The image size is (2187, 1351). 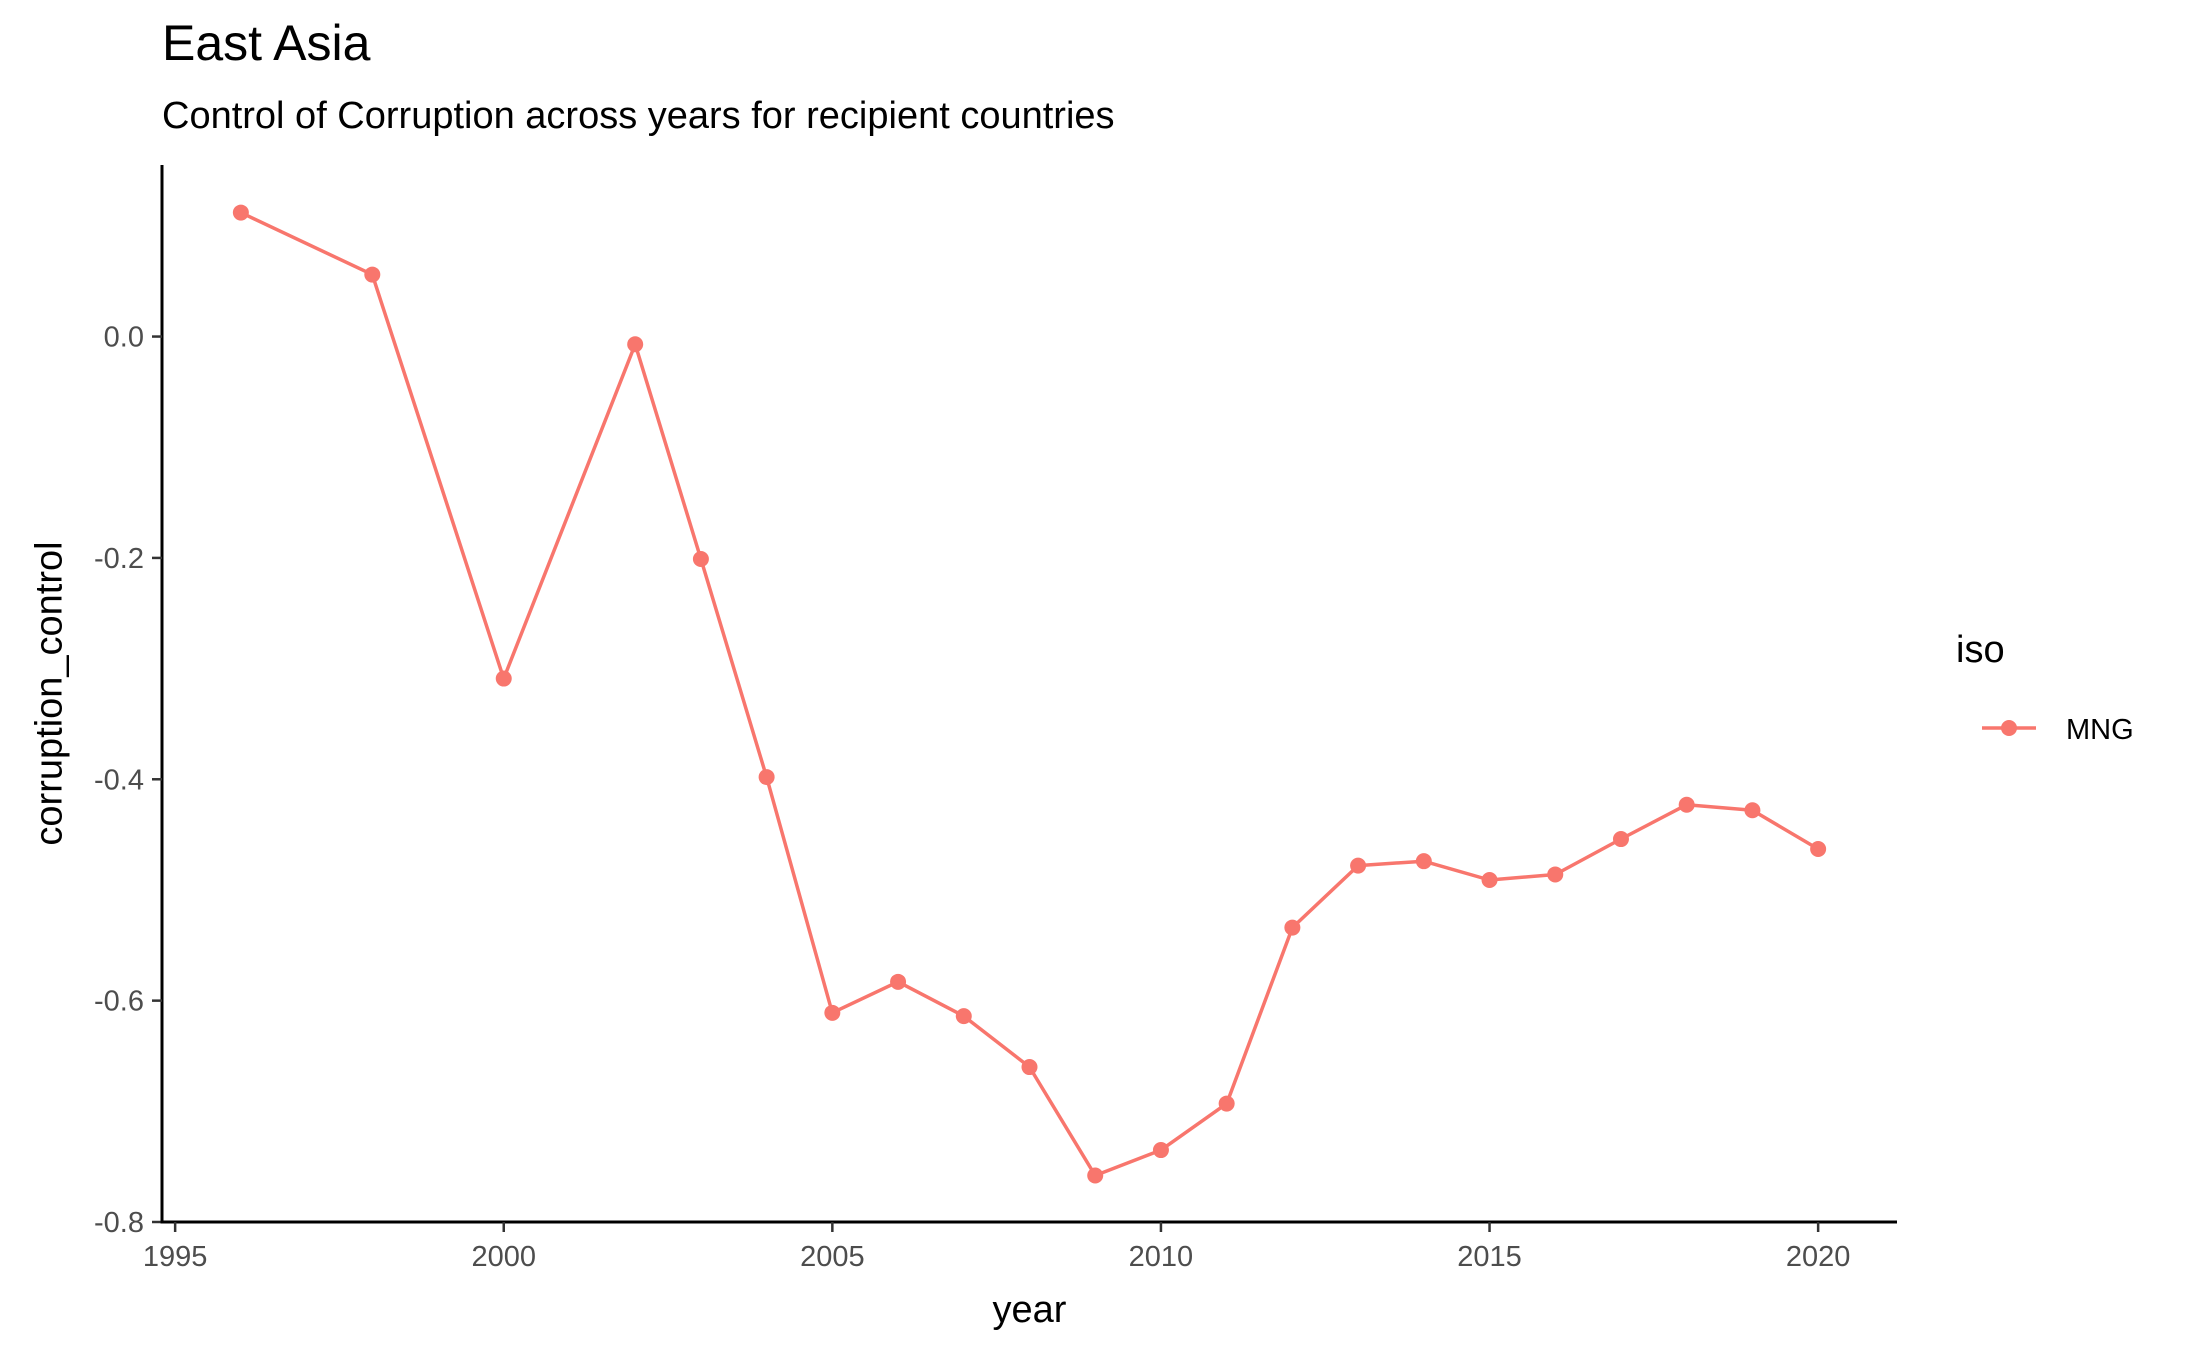 I want to click on legend: iso MNG, so click(x=2045, y=687).